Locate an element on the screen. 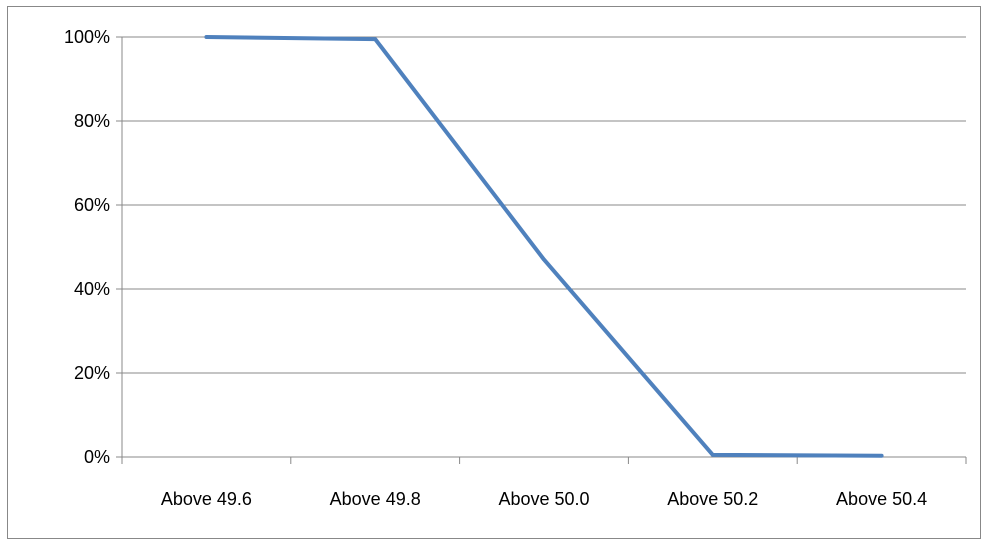  y-tick-label: 40% is located at coordinates (92, 289).